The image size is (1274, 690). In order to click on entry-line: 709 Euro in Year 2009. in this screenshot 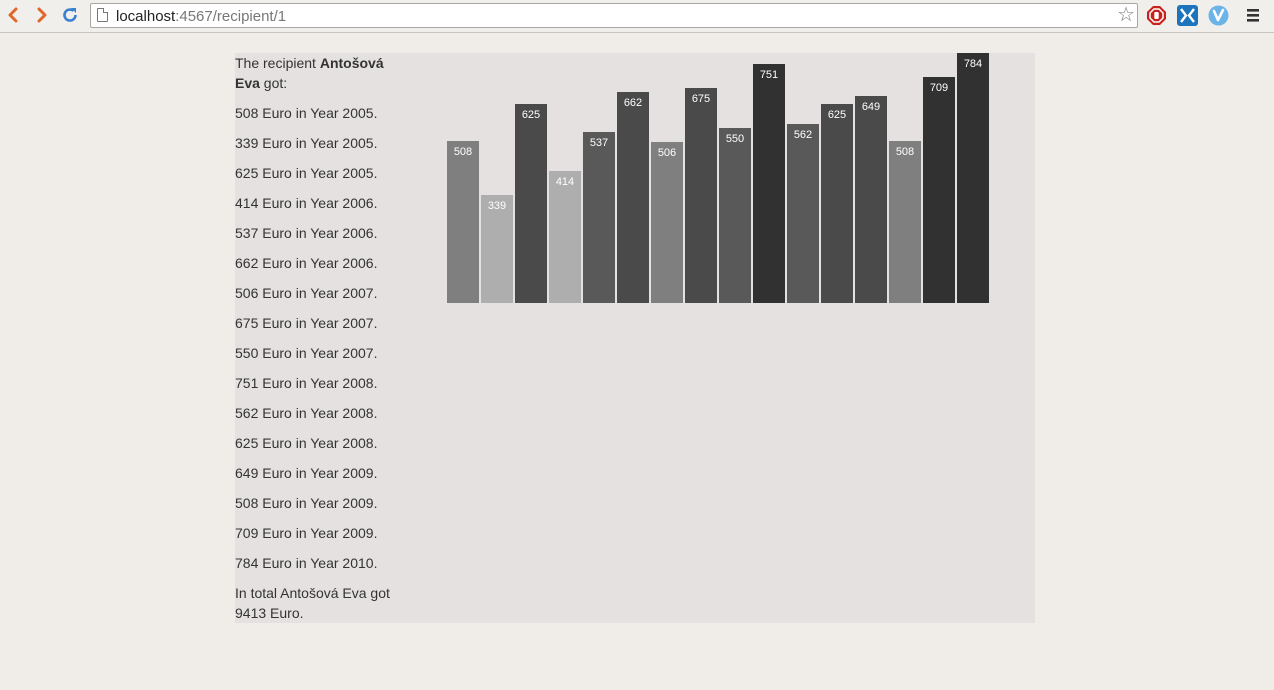, I will do `click(306, 533)`.